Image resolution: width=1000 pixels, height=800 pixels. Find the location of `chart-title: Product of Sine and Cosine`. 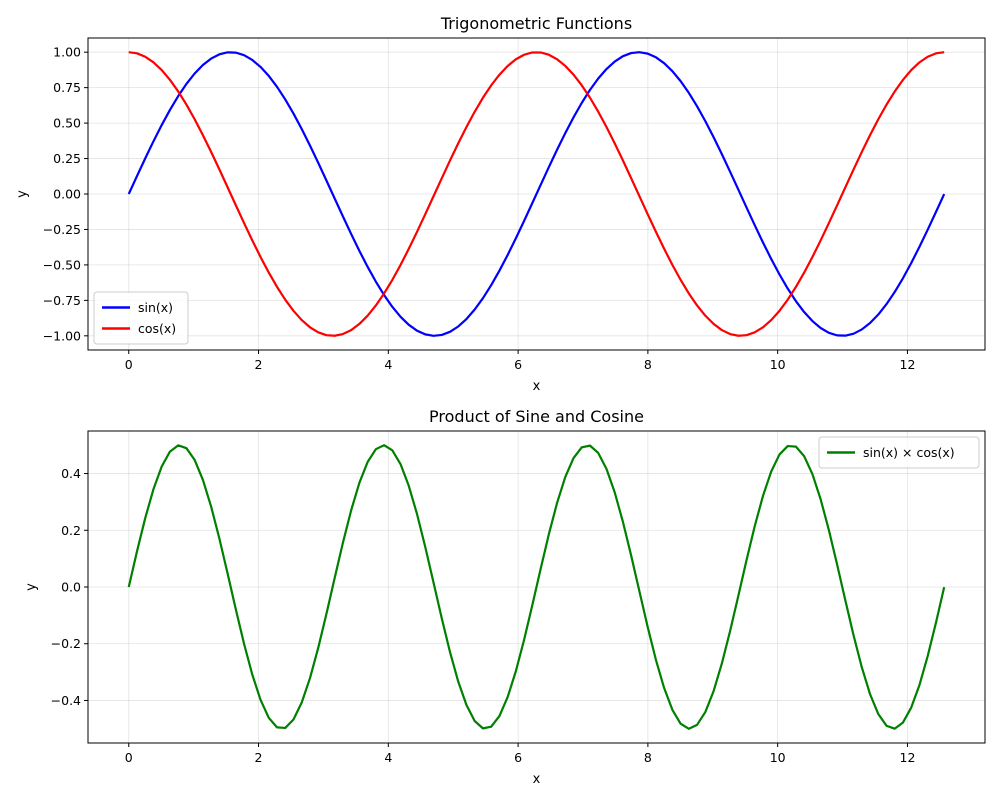

chart-title: Product of Sine and Cosine is located at coordinates (536, 416).